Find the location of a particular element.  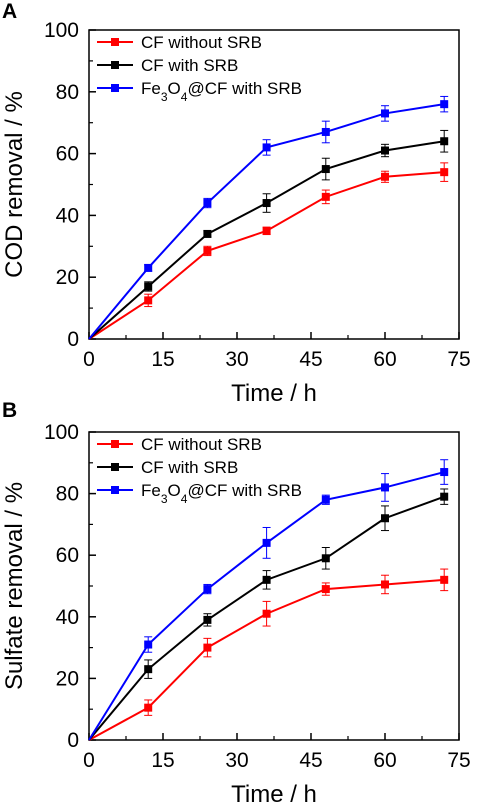

y-tick-label: 40 is located at coordinates (67, 215).